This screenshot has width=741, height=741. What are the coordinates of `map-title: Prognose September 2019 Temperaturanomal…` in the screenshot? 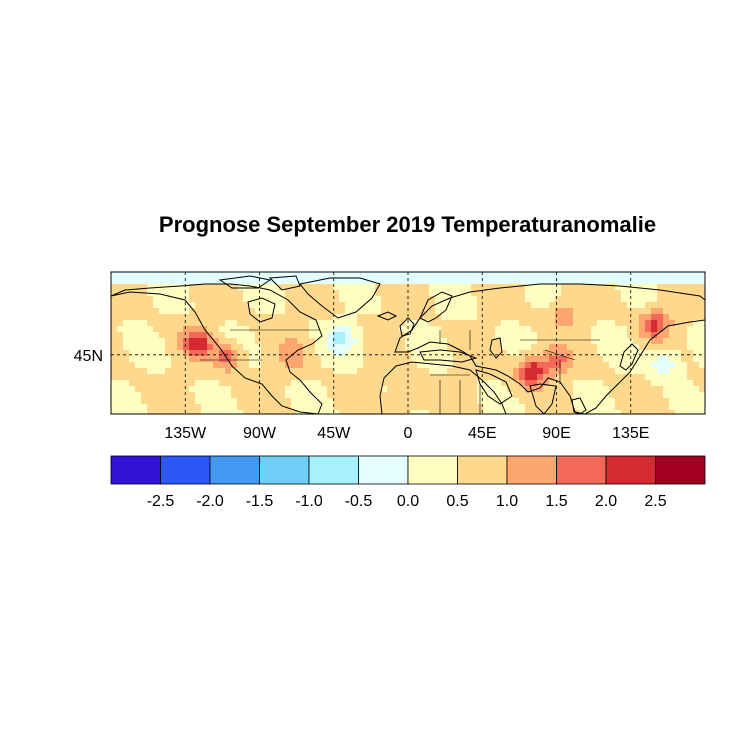 It's located at (407, 224).